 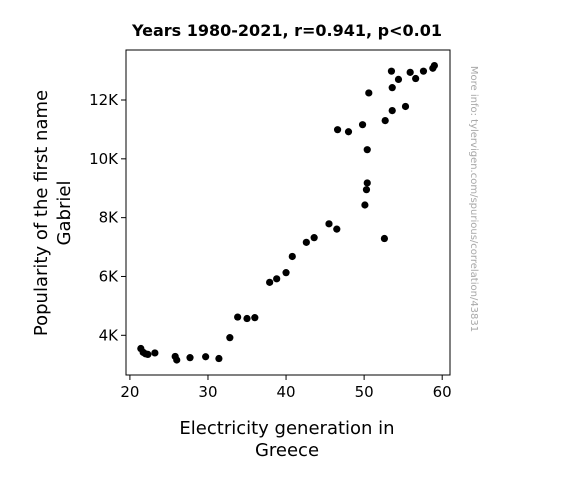 I want to click on x-tick-label: 40, so click(x=286, y=392).